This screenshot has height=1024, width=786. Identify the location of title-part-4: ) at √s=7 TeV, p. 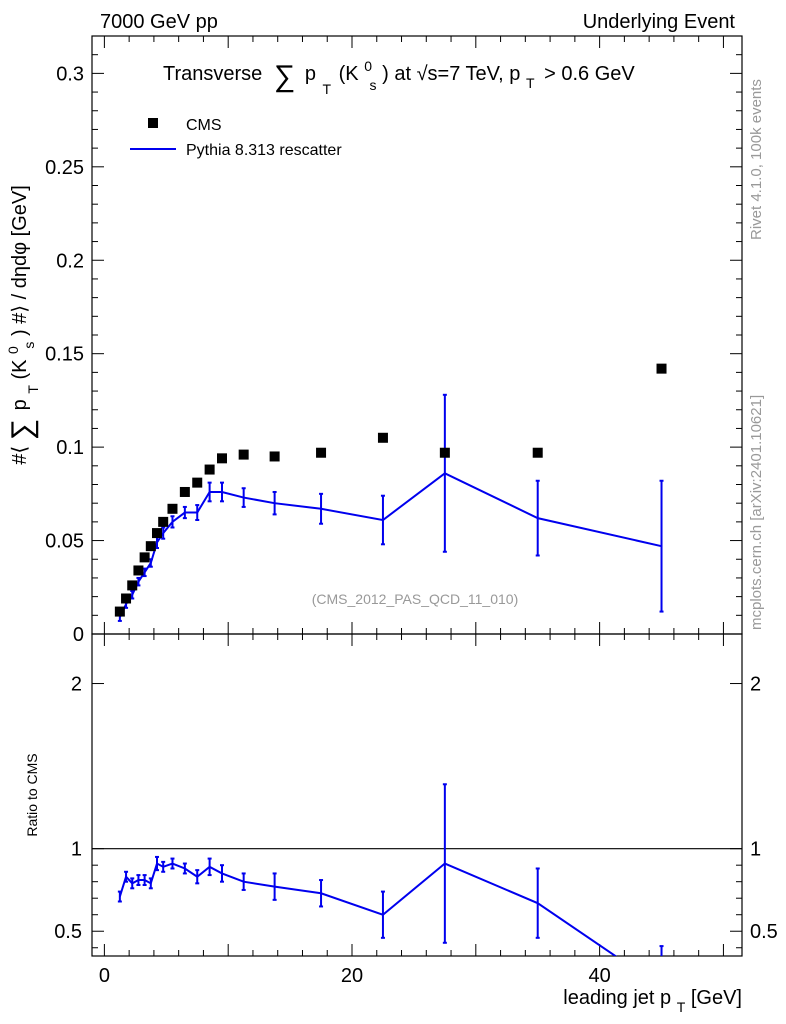
(451, 74).